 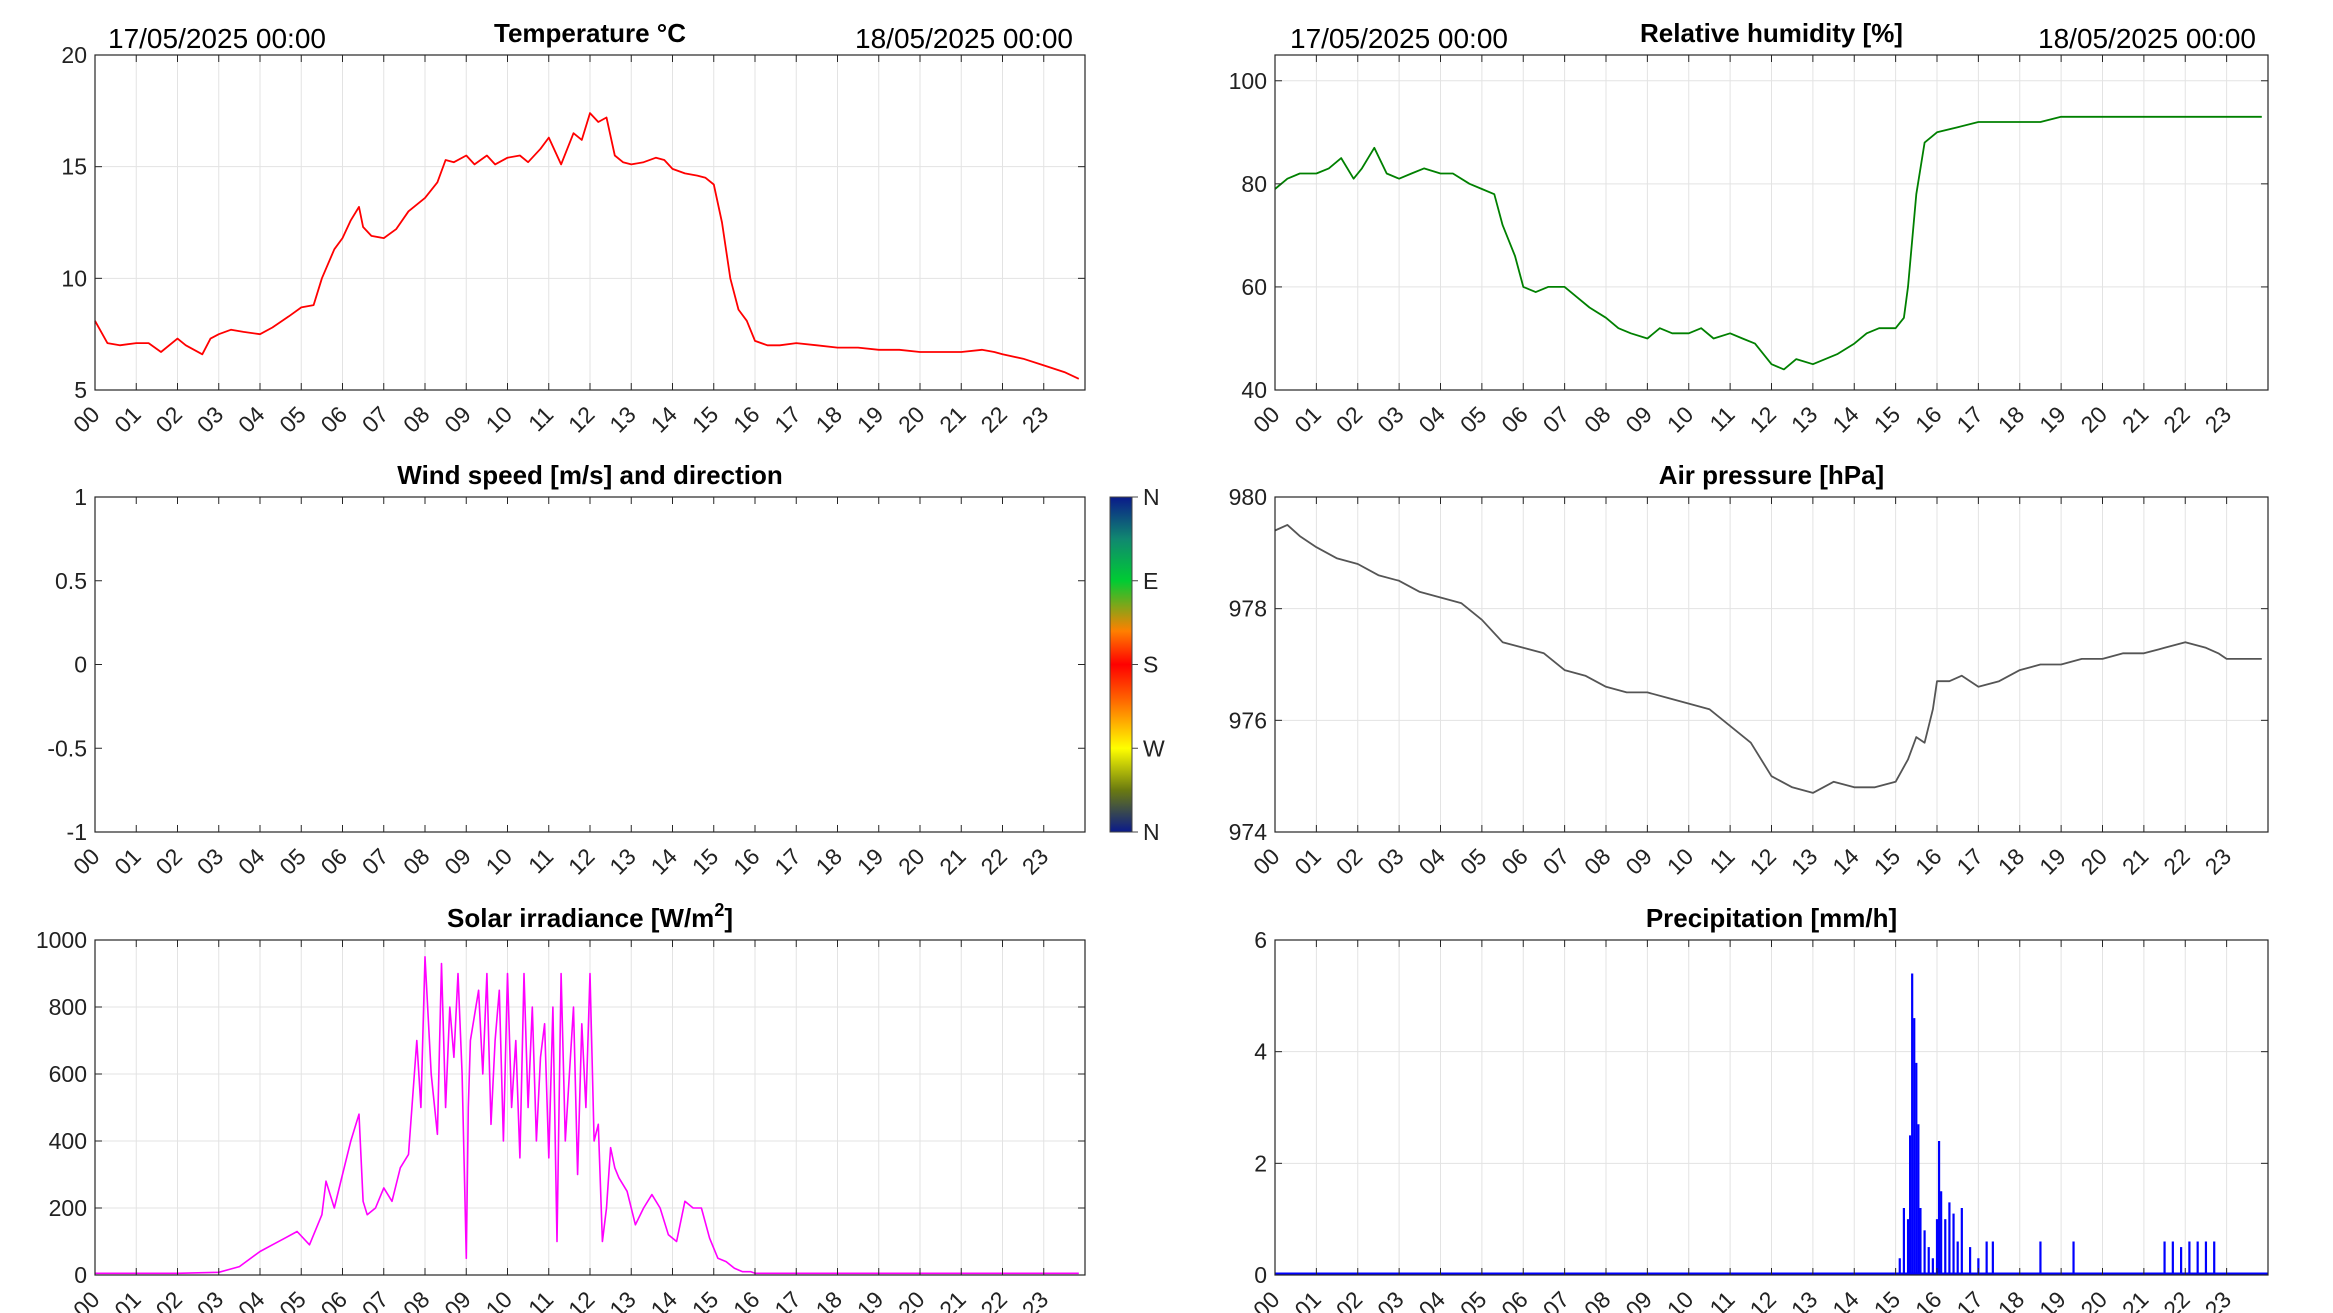 What do you see at coordinates (1638, 419) in the screenshot?
I see `humidity-xtick-label: 09` at bounding box center [1638, 419].